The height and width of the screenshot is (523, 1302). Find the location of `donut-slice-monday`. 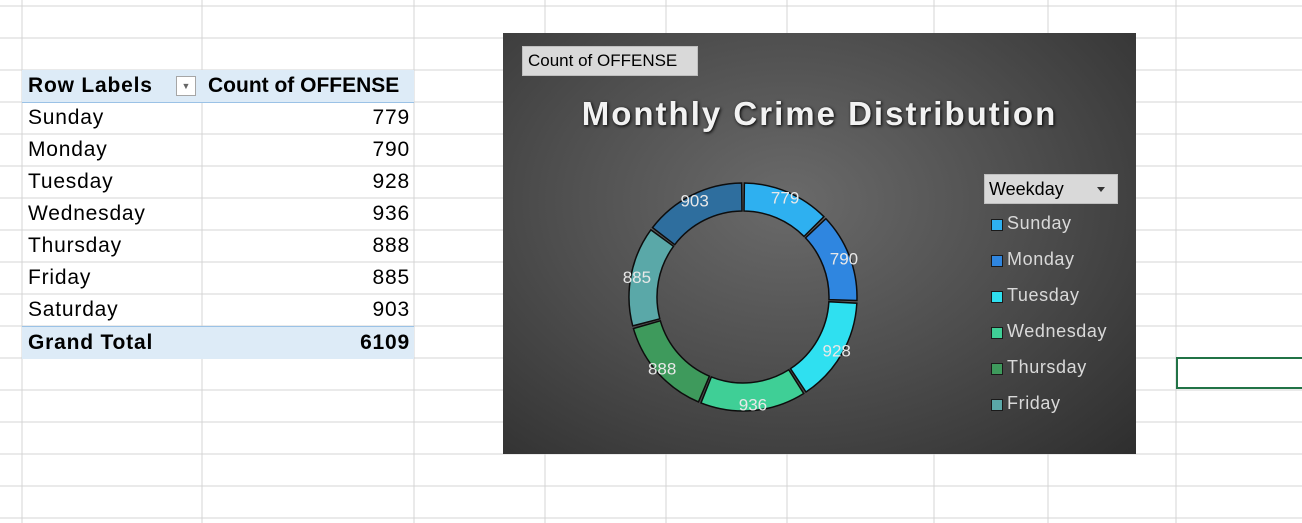

donut-slice-monday is located at coordinates (831, 259).